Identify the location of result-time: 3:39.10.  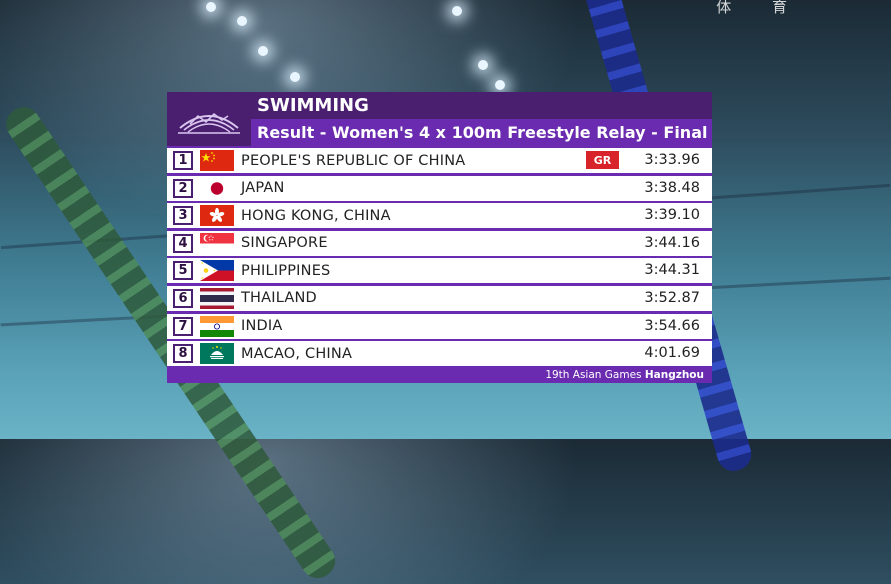
(672, 215).